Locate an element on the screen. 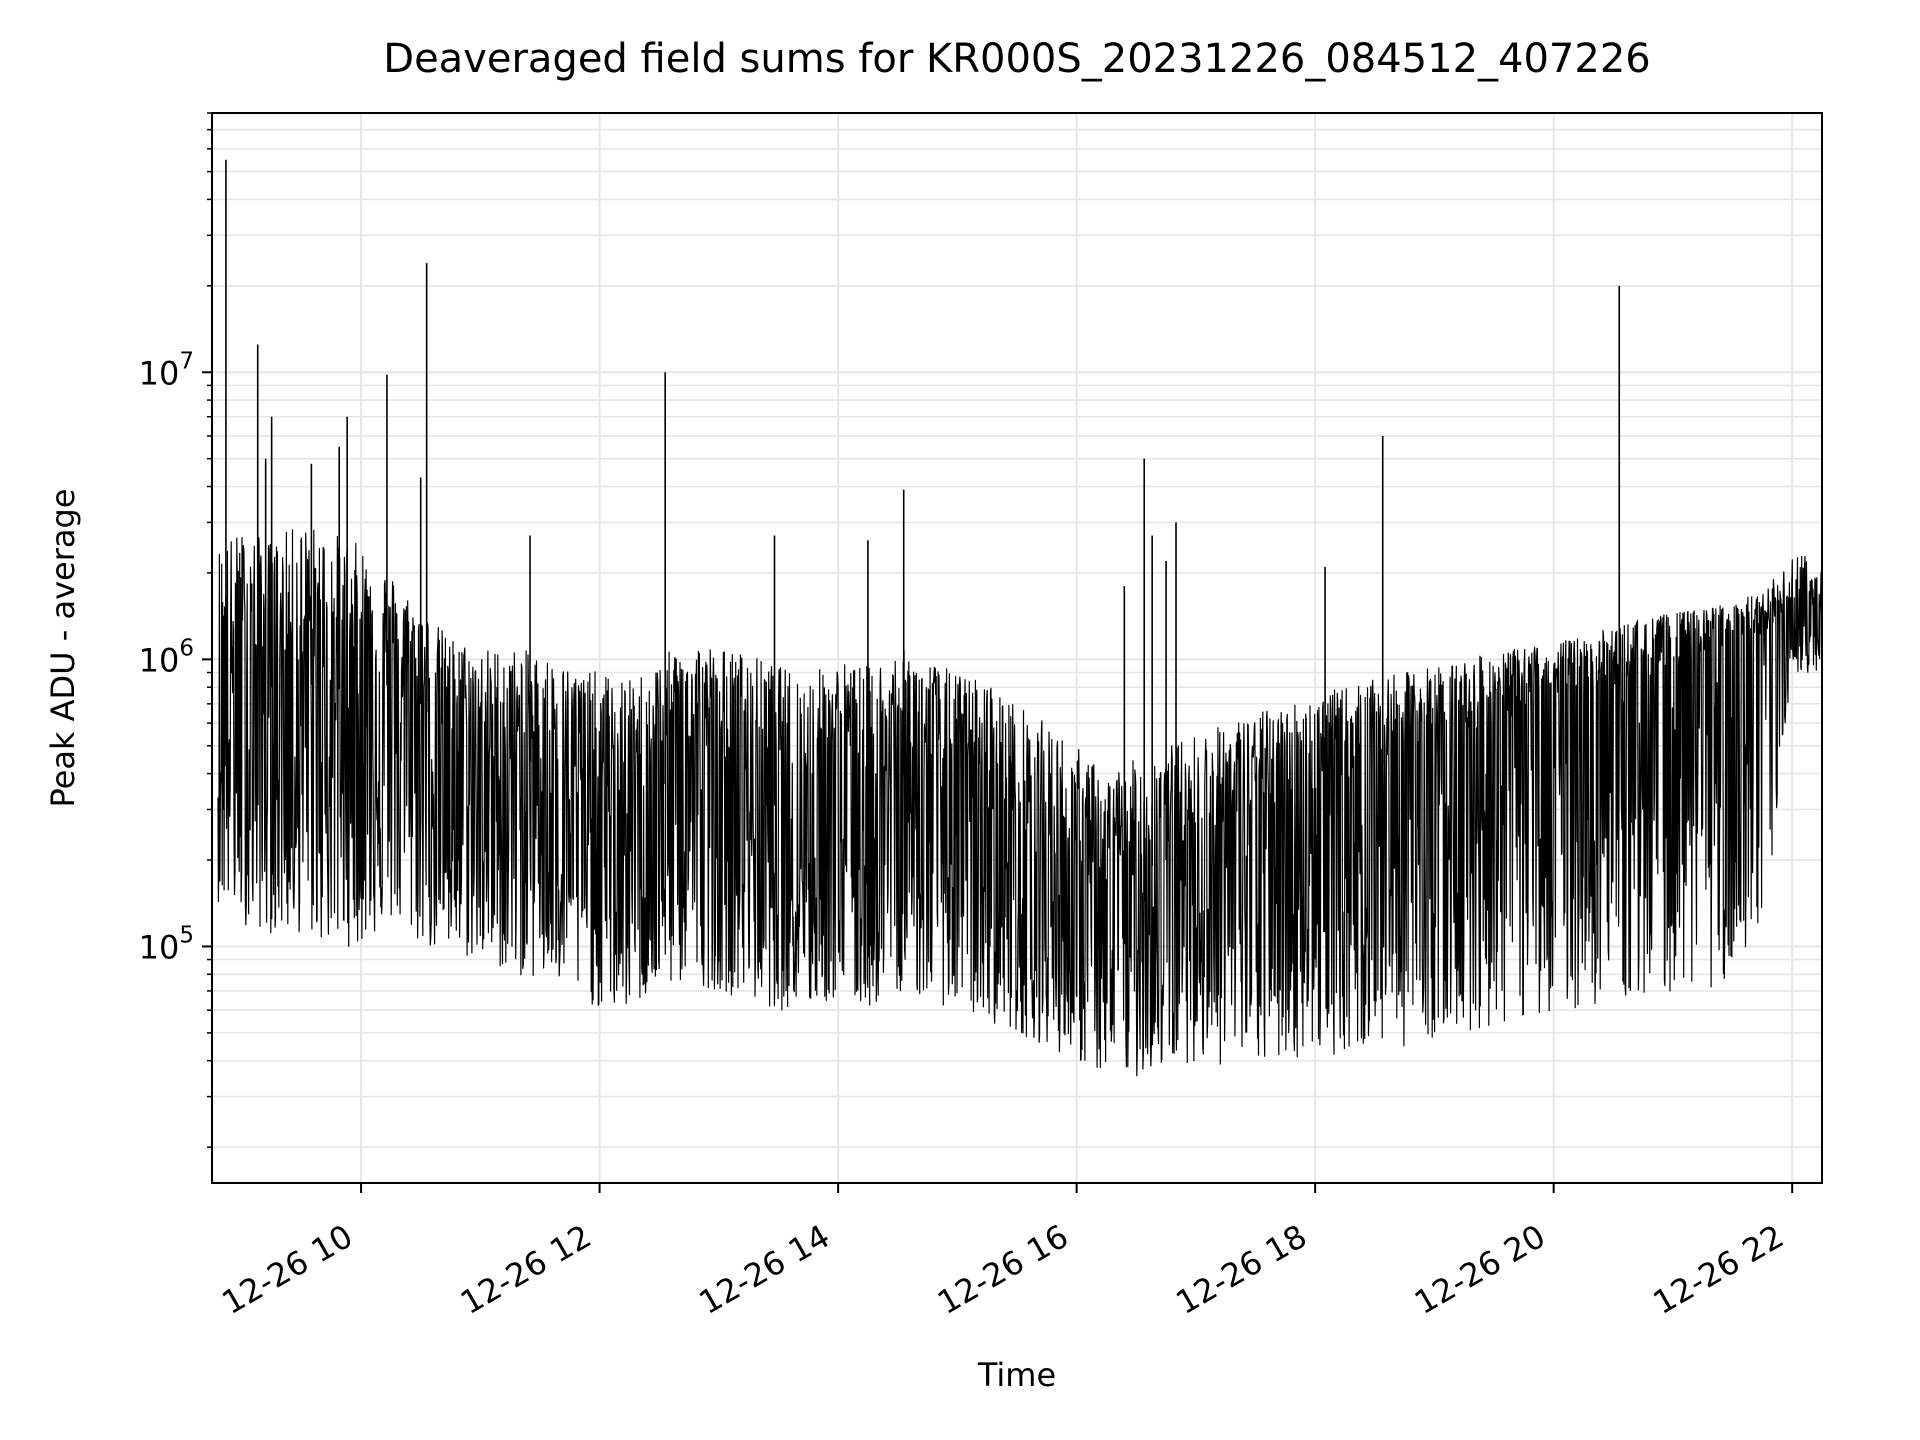 The height and width of the screenshot is (1440, 1920). y-tick-label: 10⁷ is located at coordinates (166, 370).